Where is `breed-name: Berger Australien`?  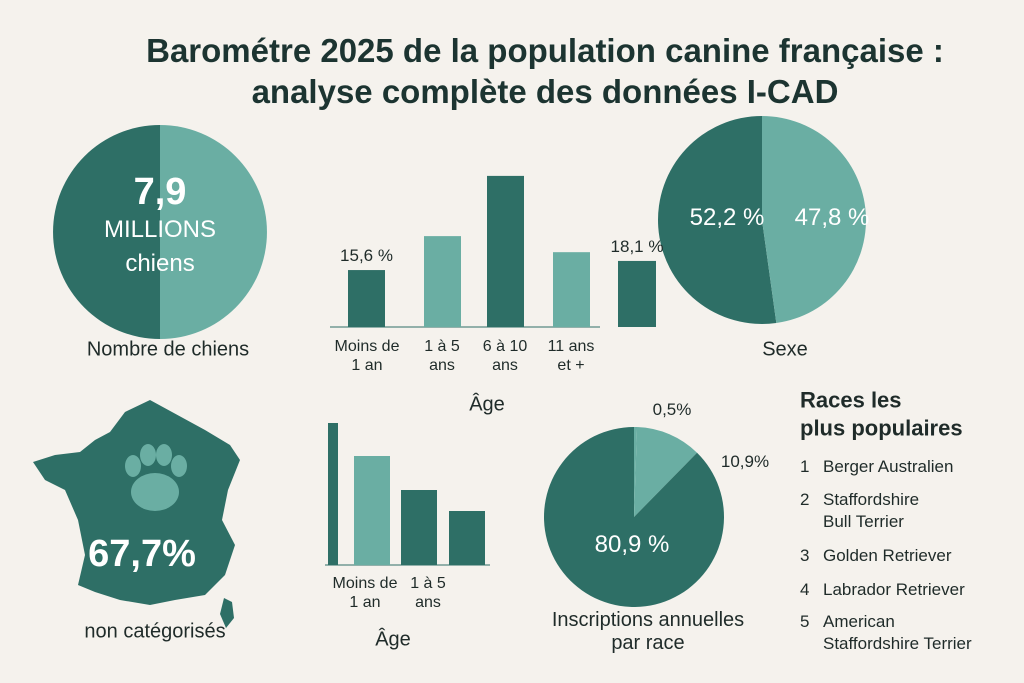
breed-name: Berger Australien is located at coordinates (888, 467).